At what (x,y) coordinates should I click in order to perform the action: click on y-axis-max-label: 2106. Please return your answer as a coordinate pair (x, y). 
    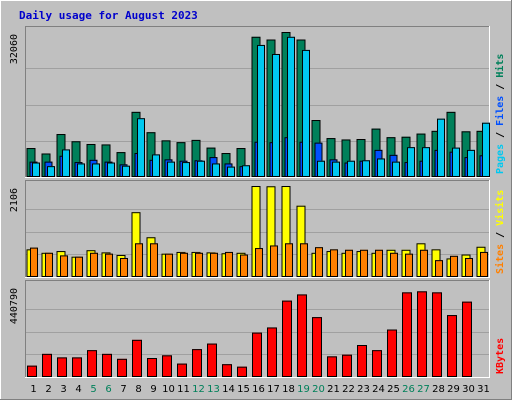
    Looking at the image, I should click on (14, 200).